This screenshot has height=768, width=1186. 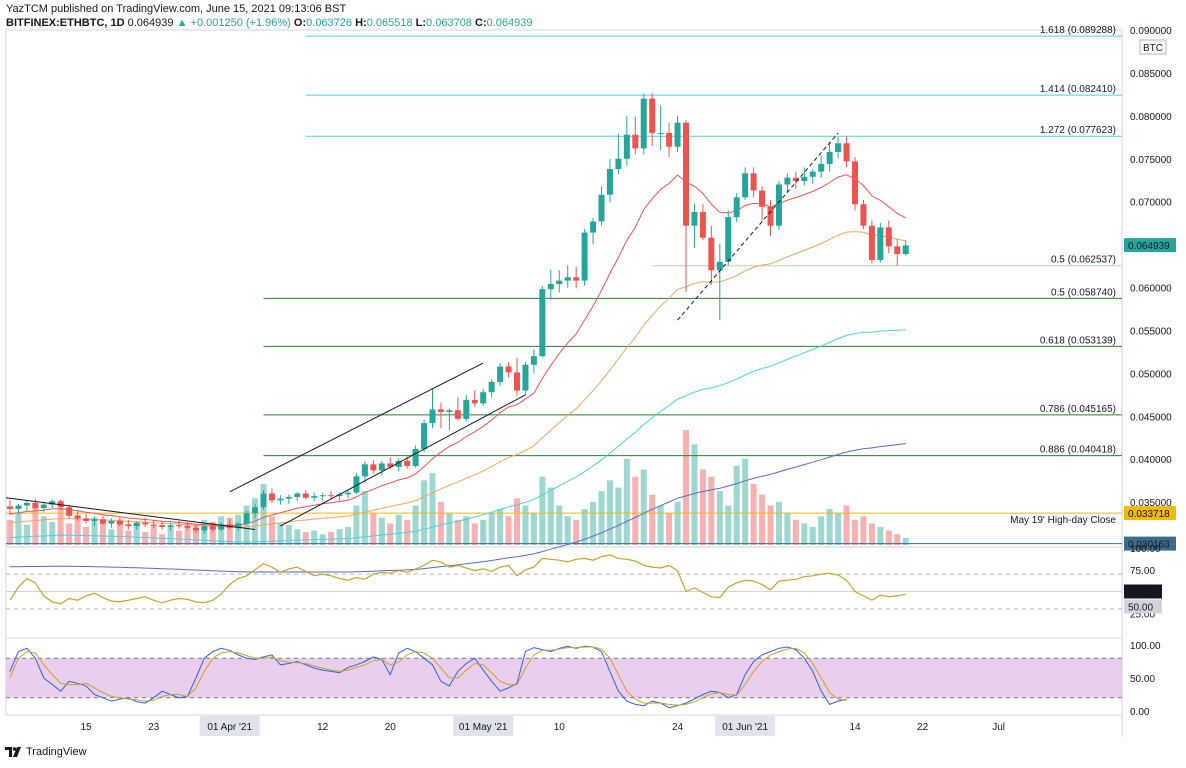 What do you see at coordinates (1151, 460) in the screenshot?
I see `price-tick-label: 0.040000` at bounding box center [1151, 460].